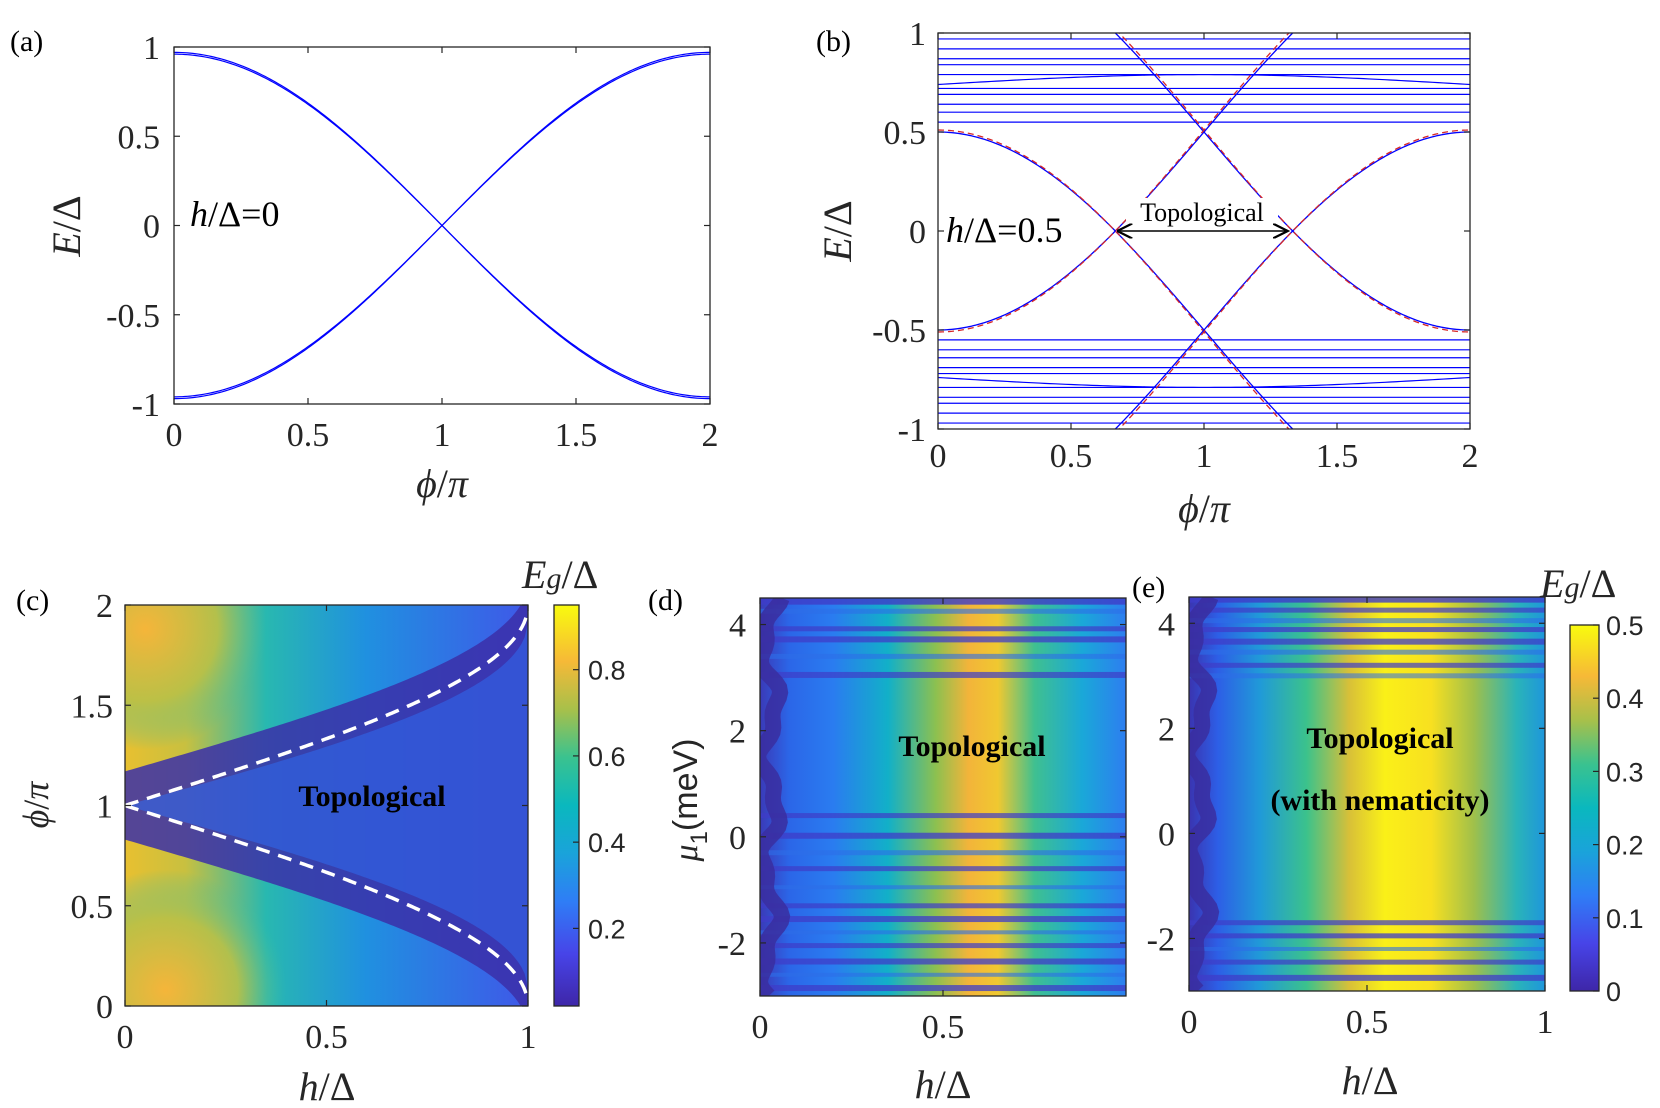 Image resolution: width=1660 pixels, height=1108 pixels. Describe the element at coordinates (36, 805) in the screenshot. I see `panel-c-ylabel: ϕ/π` at that location.